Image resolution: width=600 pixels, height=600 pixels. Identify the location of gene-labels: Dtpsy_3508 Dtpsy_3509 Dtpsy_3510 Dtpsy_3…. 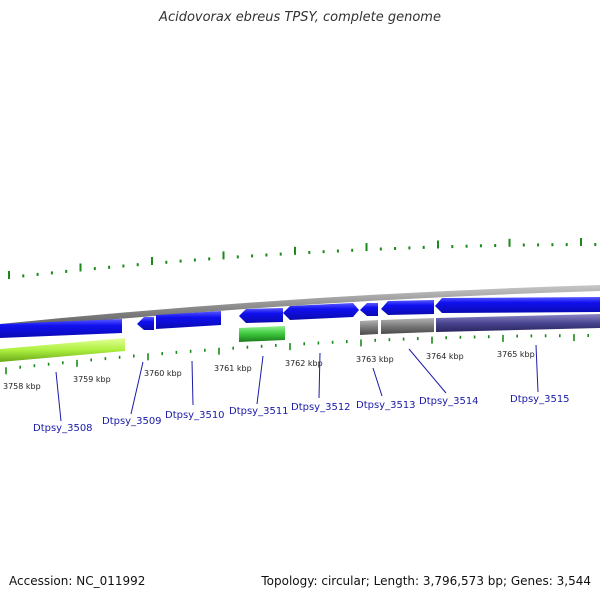
(301, 414).